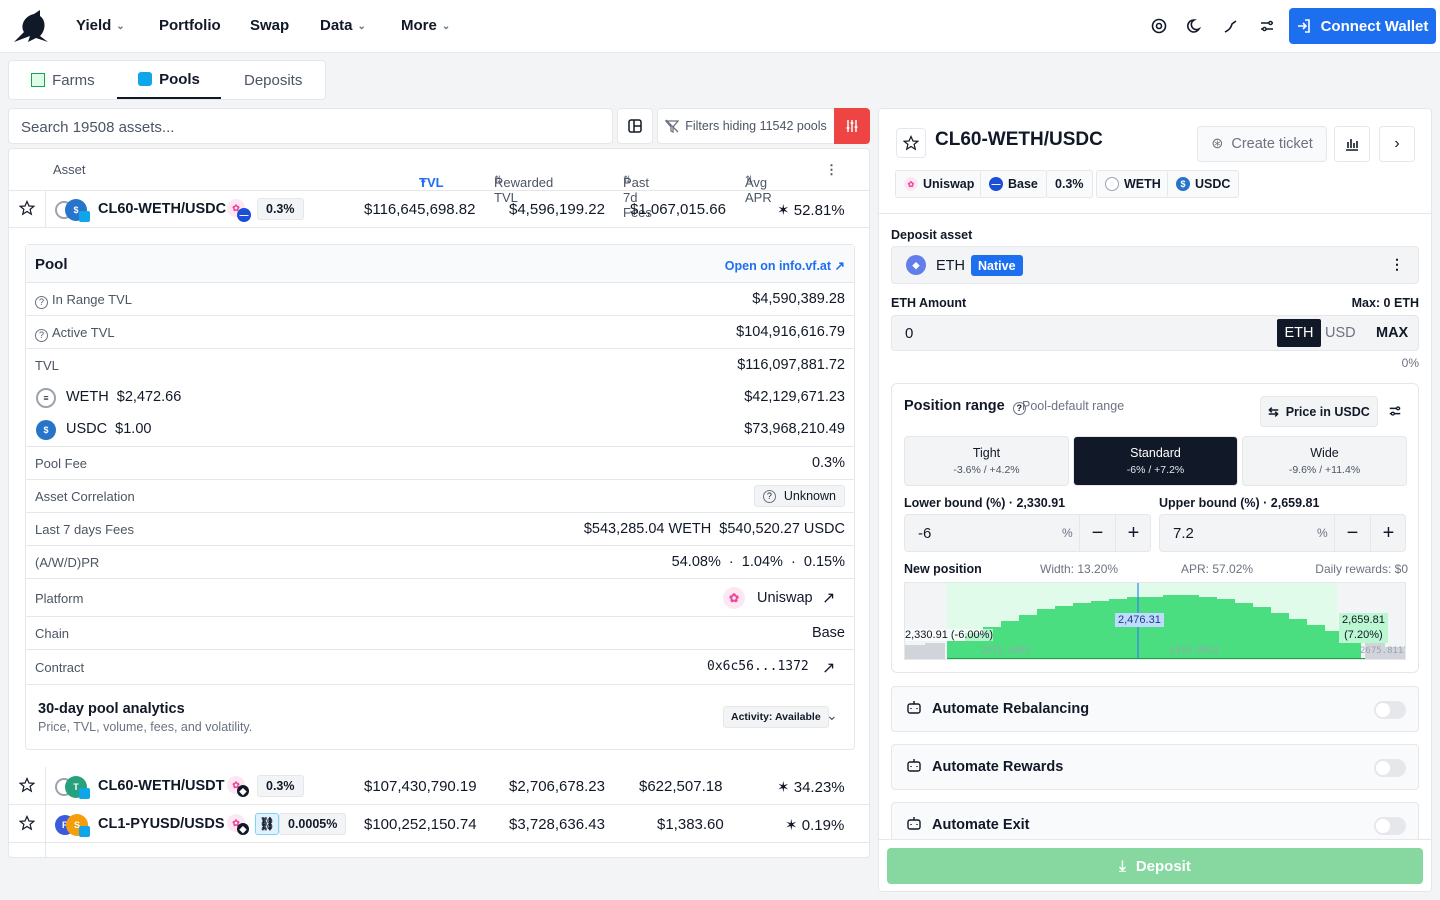 The image size is (1440, 900). I want to click on chain-row: Chain Base, so click(440, 633).